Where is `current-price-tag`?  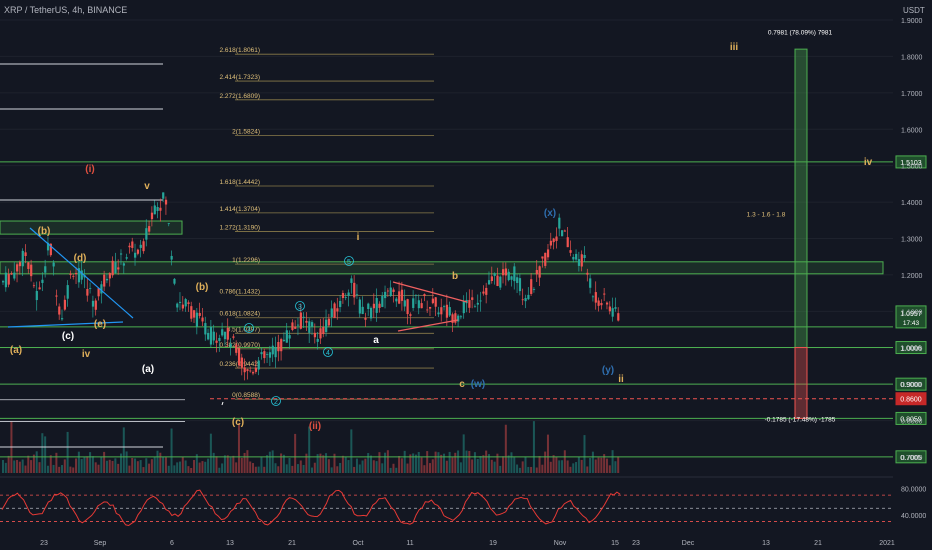 current-price-tag is located at coordinates (911, 317).